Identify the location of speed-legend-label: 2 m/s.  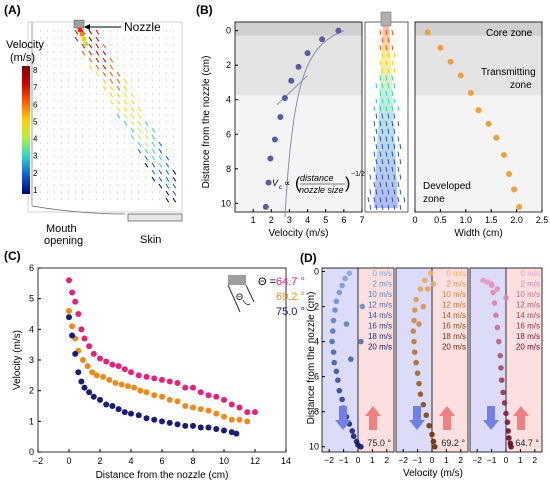
(456, 284).